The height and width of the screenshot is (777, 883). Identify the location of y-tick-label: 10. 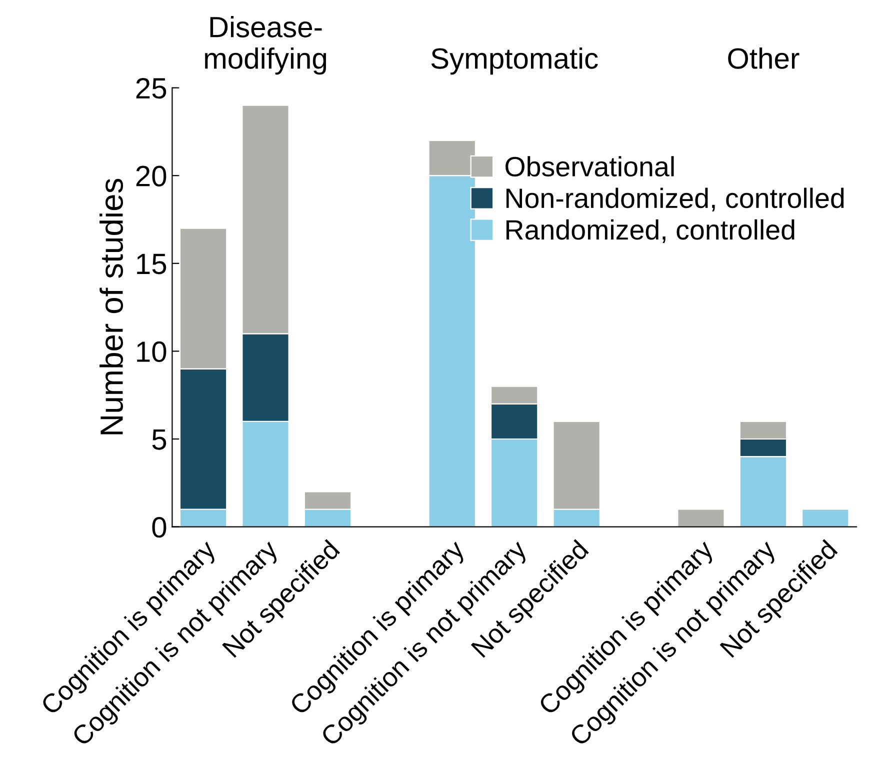
(151, 351).